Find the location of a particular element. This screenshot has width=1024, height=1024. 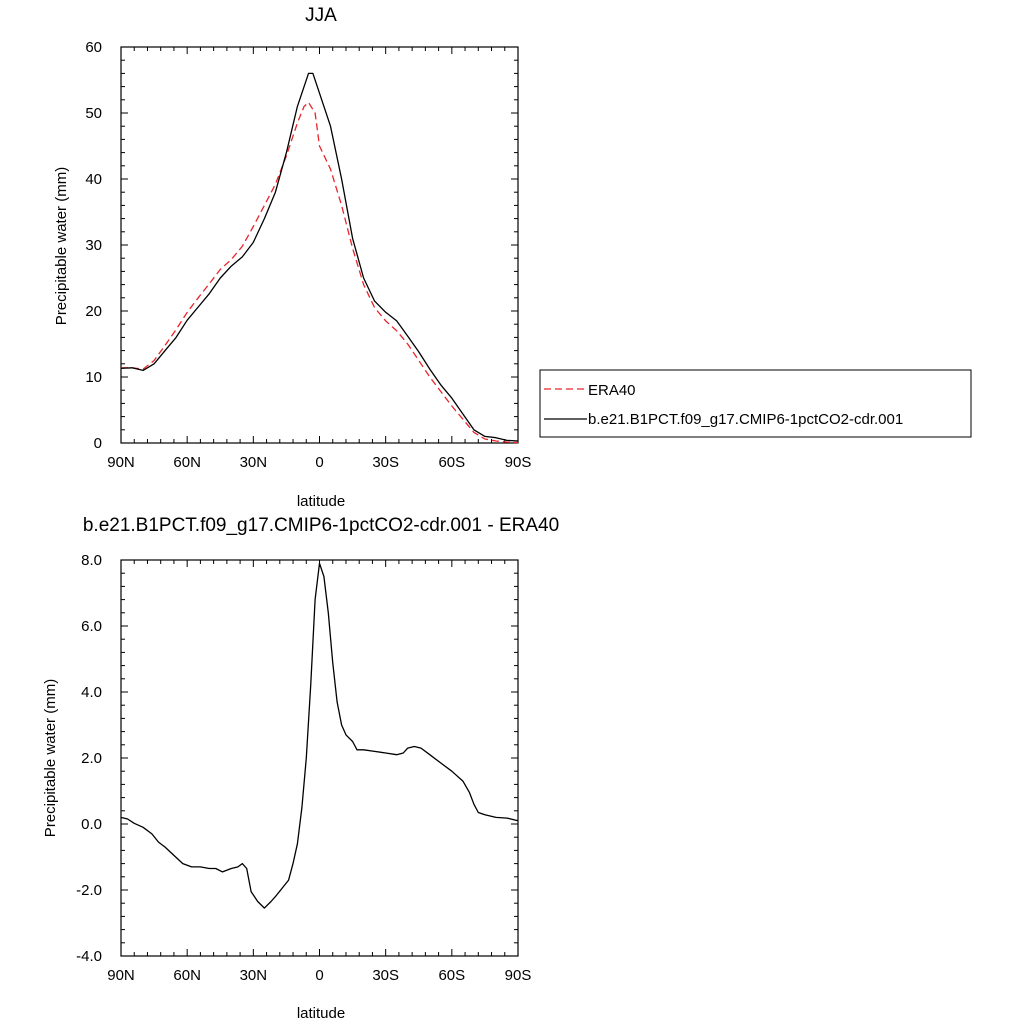

legend-box is located at coordinates (755, 403).